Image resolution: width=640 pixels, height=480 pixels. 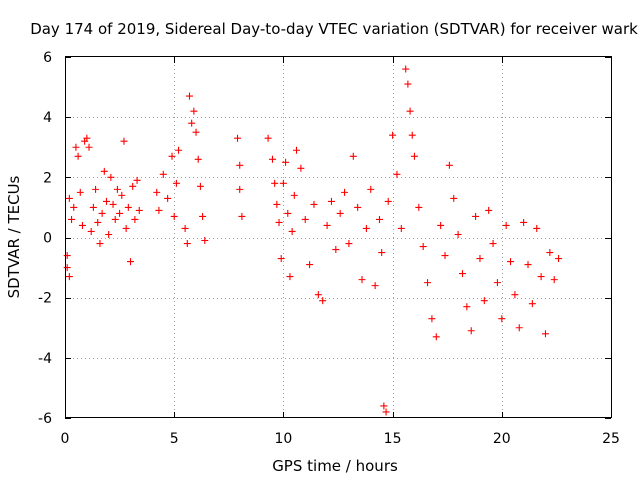 I want to click on x-tick-label: 15, so click(x=393, y=439).